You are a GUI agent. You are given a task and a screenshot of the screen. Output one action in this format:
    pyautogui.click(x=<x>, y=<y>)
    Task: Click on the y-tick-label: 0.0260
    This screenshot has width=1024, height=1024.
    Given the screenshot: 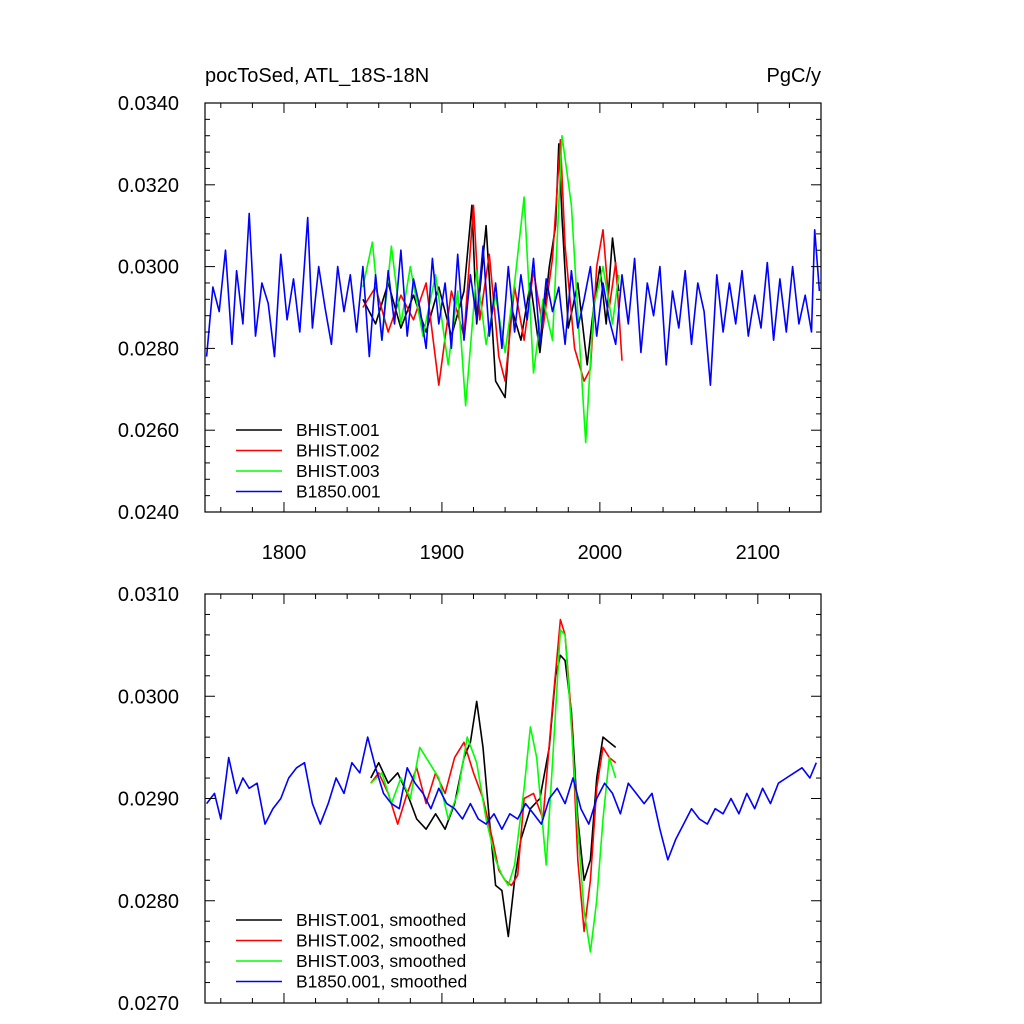 What is the action you would take?
    pyautogui.click(x=148, y=431)
    